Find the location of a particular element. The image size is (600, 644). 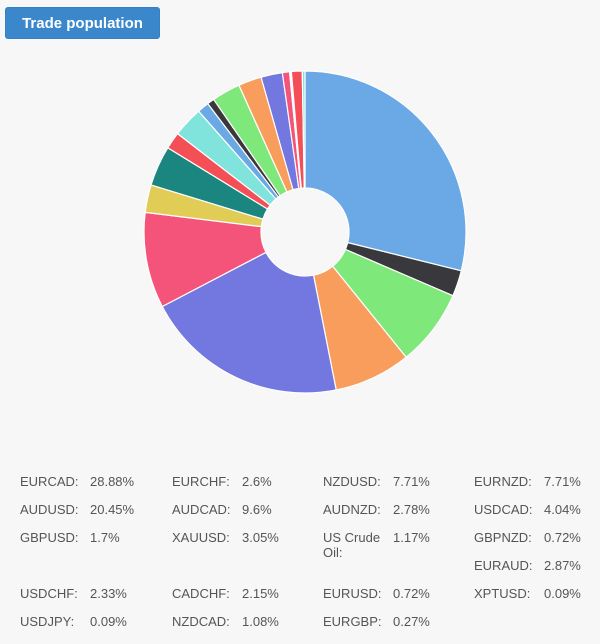

legend-label: EURCAD: is located at coordinates (49, 481).